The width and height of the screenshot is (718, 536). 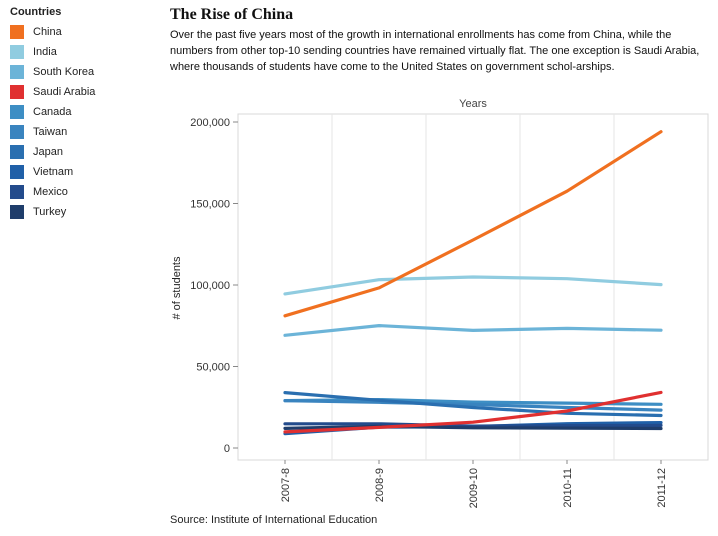 What do you see at coordinates (473, 104) in the screenshot?
I see `x-axis-title: Years` at bounding box center [473, 104].